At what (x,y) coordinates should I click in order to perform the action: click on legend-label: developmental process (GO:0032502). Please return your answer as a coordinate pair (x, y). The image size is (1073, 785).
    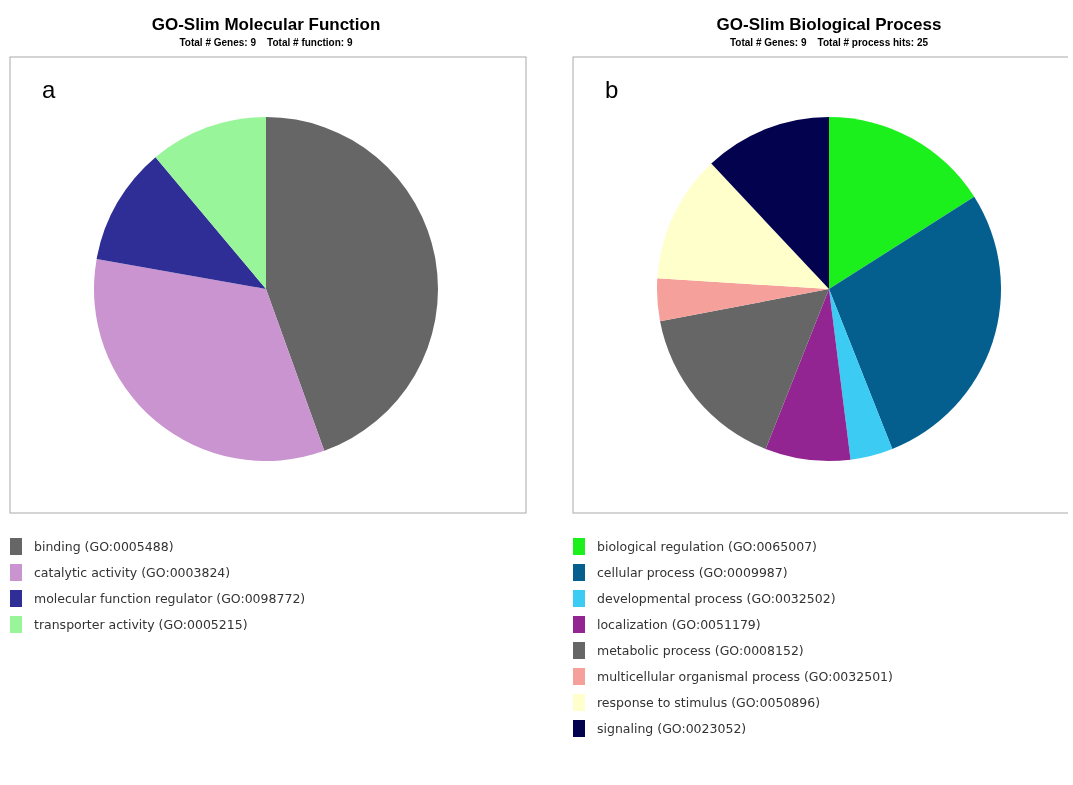
    Looking at the image, I should click on (716, 598).